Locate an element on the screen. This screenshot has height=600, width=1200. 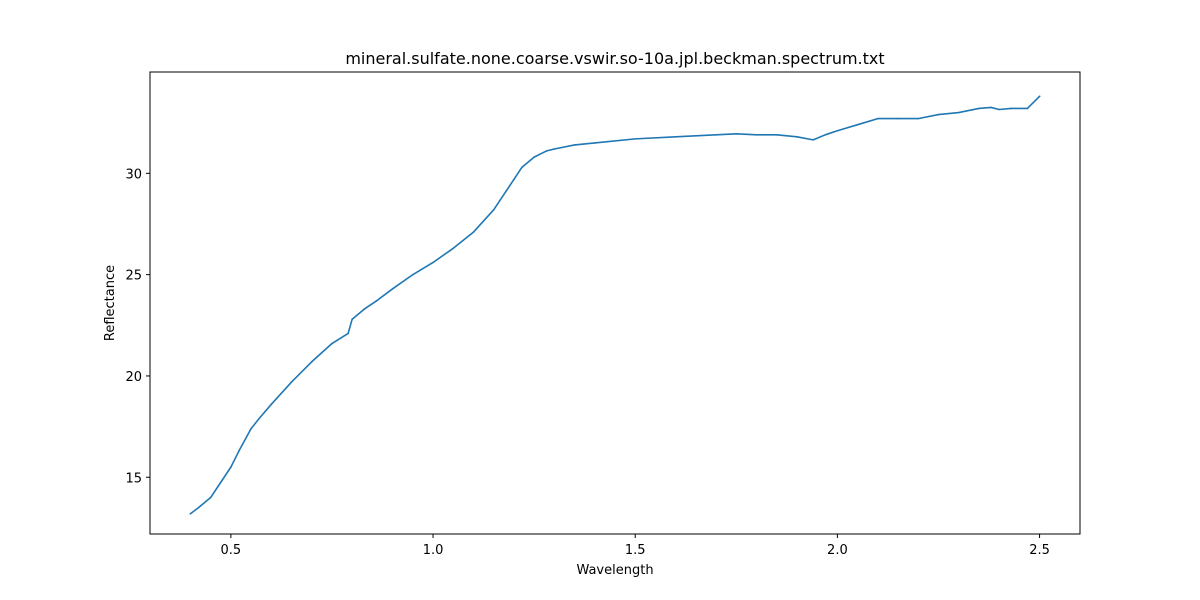
x-tick-label: 2.5 is located at coordinates (1039, 550).